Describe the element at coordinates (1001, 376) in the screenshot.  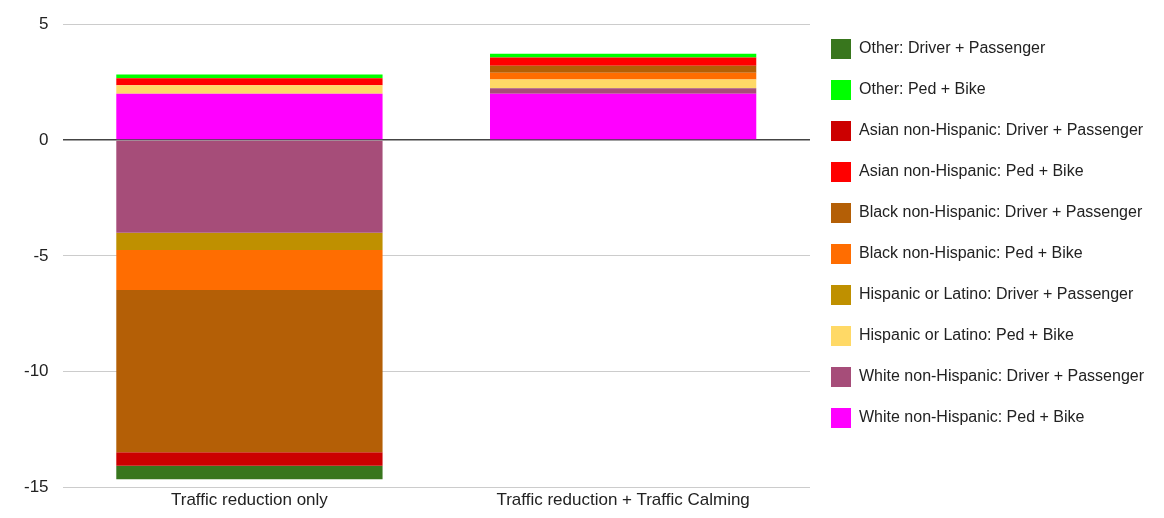
I see `legend-label: White non-Hispanic: Driver + Passenger` at that location.